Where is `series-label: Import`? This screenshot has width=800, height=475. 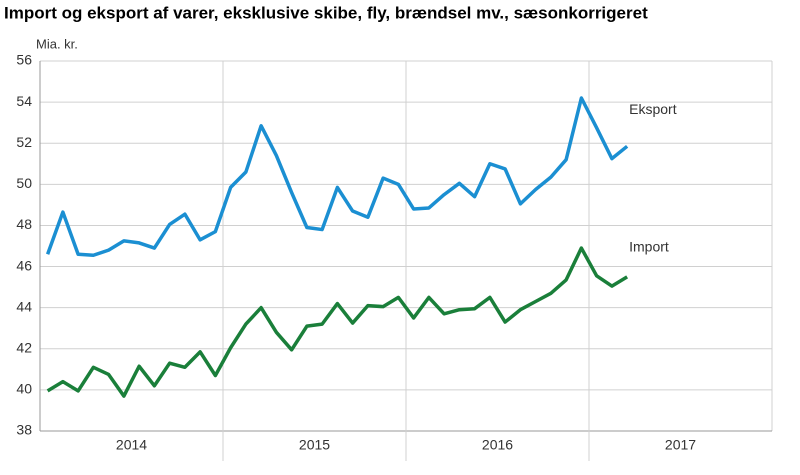
series-label: Import is located at coordinates (649, 247).